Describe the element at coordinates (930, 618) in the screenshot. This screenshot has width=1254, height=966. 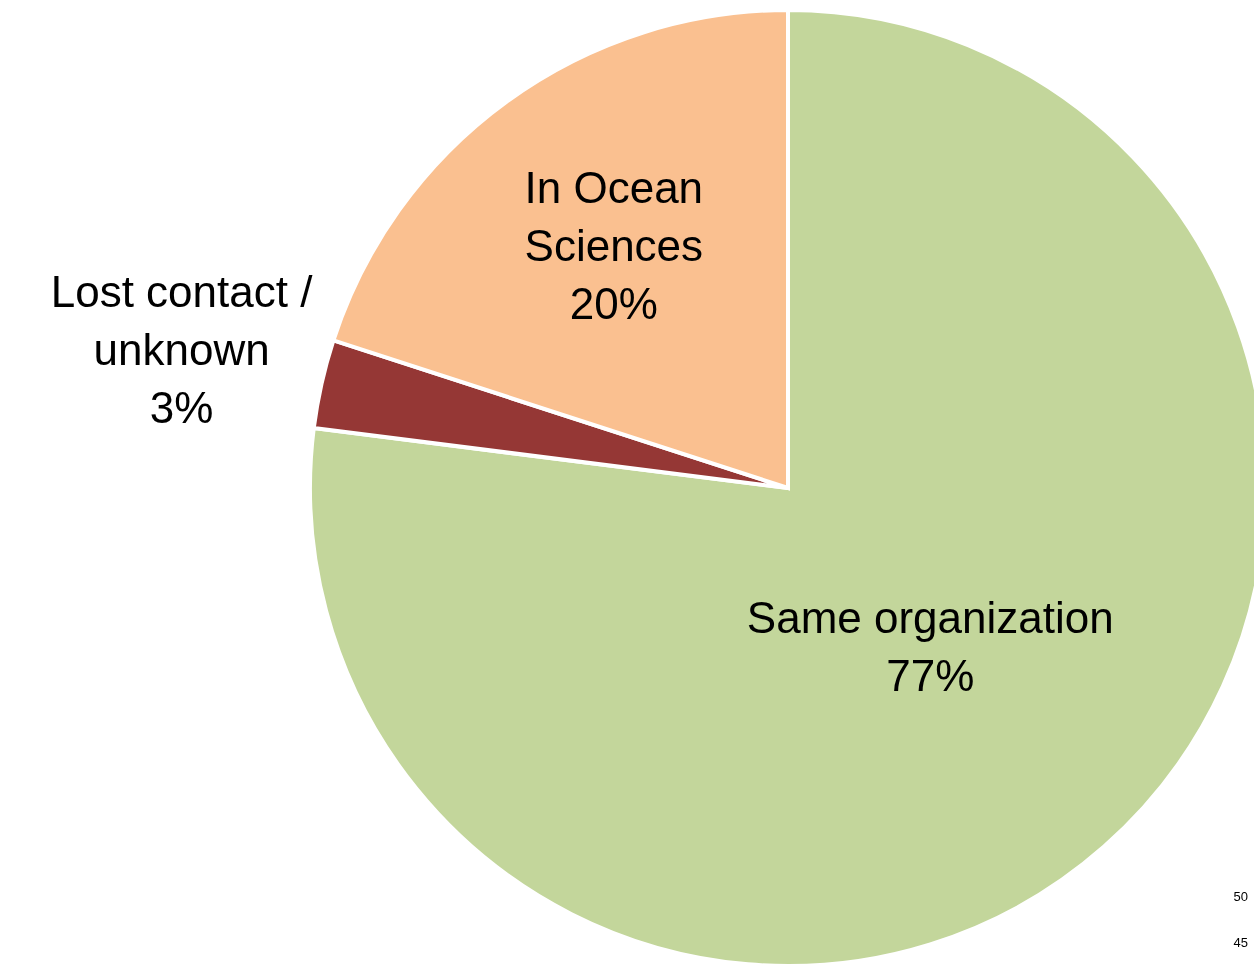
I see `slice-label: Same organization` at that location.